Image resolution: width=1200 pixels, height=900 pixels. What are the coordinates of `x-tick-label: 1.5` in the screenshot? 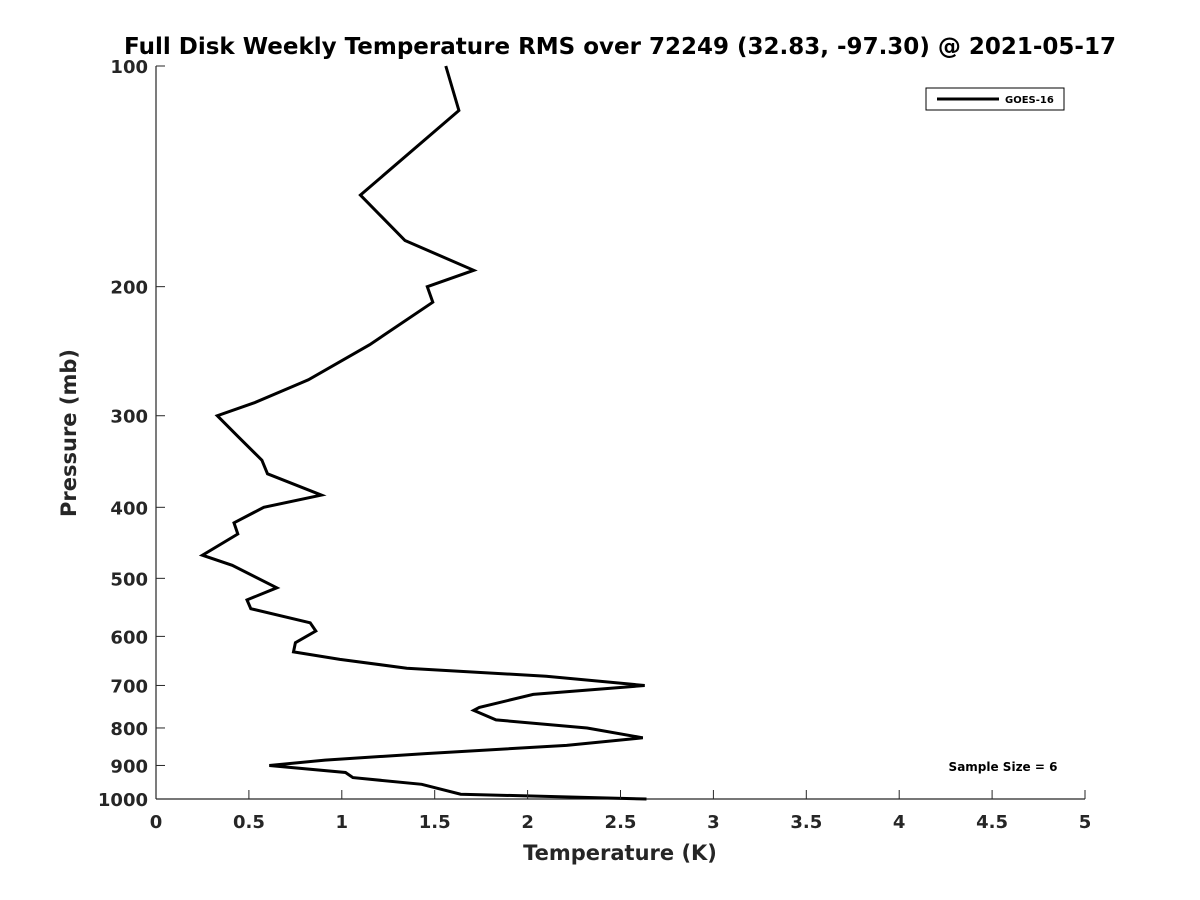 It's located at (435, 822).